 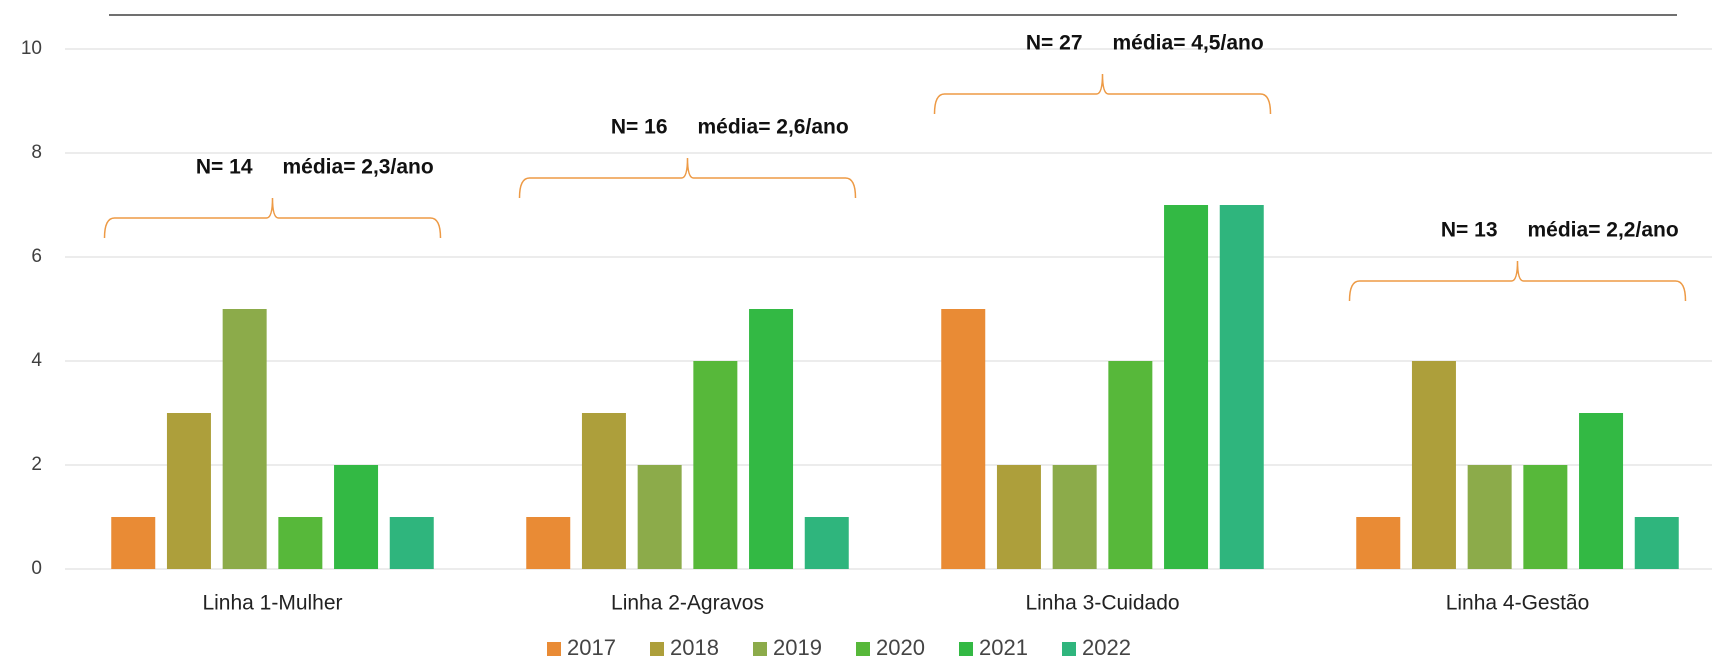 I want to click on y-tick-label: 6, so click(x=36, y=256).